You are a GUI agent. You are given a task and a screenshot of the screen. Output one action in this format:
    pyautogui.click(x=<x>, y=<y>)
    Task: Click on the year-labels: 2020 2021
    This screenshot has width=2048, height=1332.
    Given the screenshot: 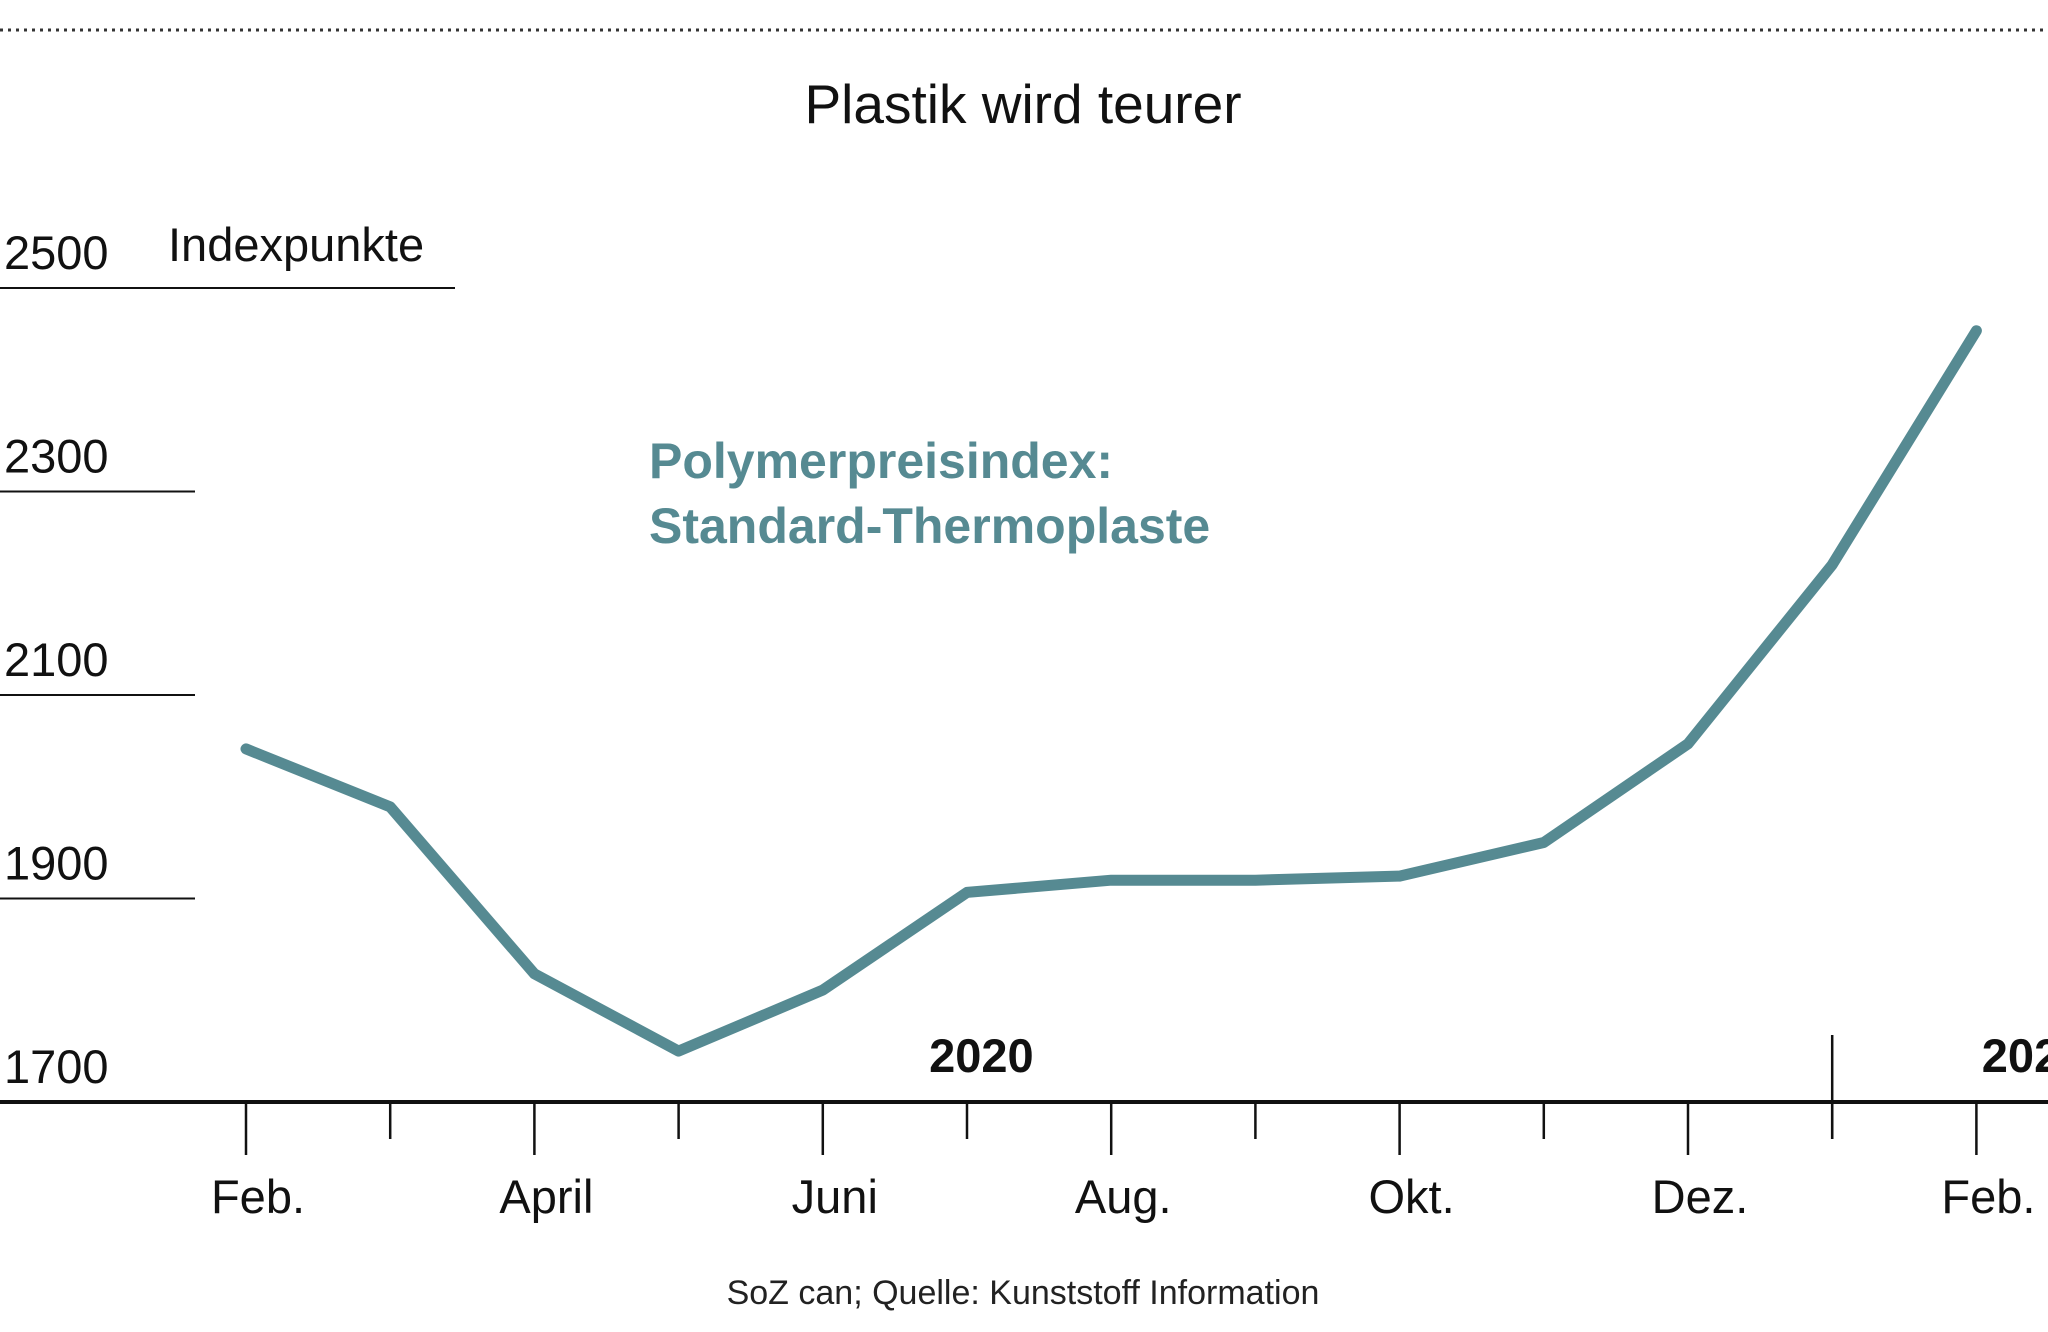 What is the action you would take?
    pyautogui.click(x=1488, y=1084)
    